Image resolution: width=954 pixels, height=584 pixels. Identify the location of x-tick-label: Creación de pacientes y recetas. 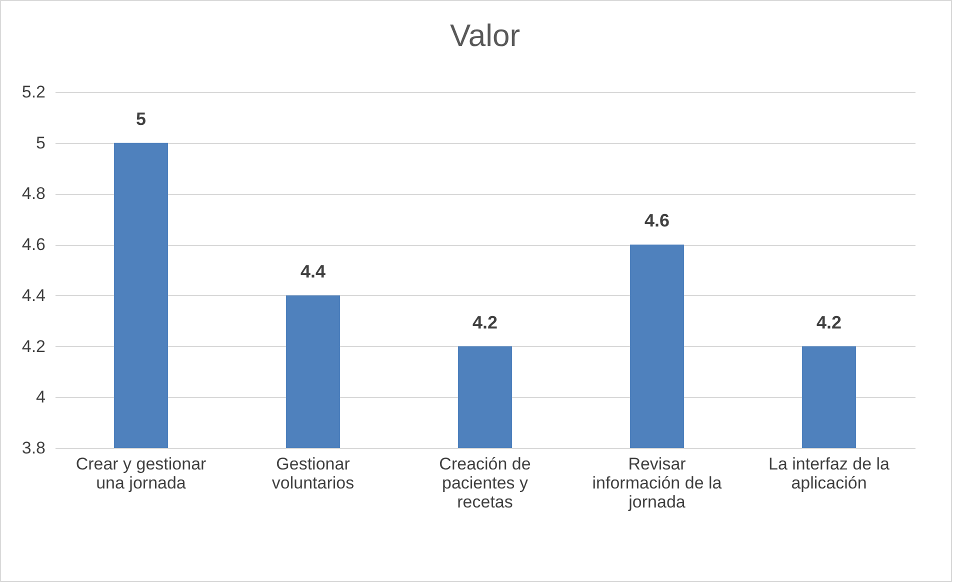
(485, 483).